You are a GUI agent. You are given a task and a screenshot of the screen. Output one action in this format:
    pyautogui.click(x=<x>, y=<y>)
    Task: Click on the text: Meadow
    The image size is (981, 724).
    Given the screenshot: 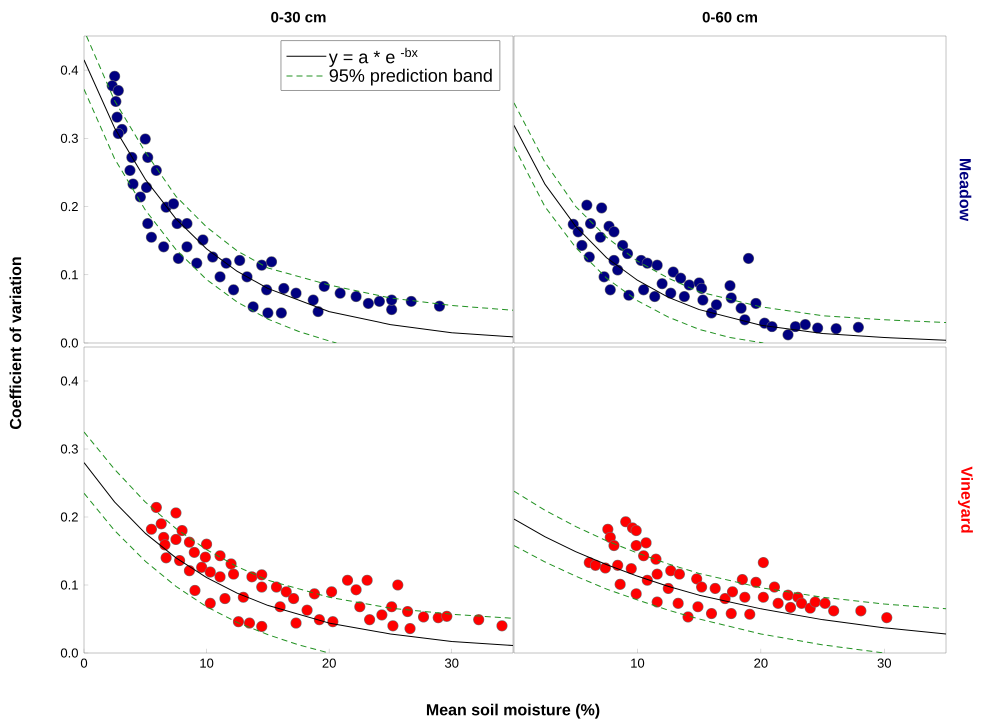 What is the action you would take?
    pyautogui.click(x=966, y=190)
    